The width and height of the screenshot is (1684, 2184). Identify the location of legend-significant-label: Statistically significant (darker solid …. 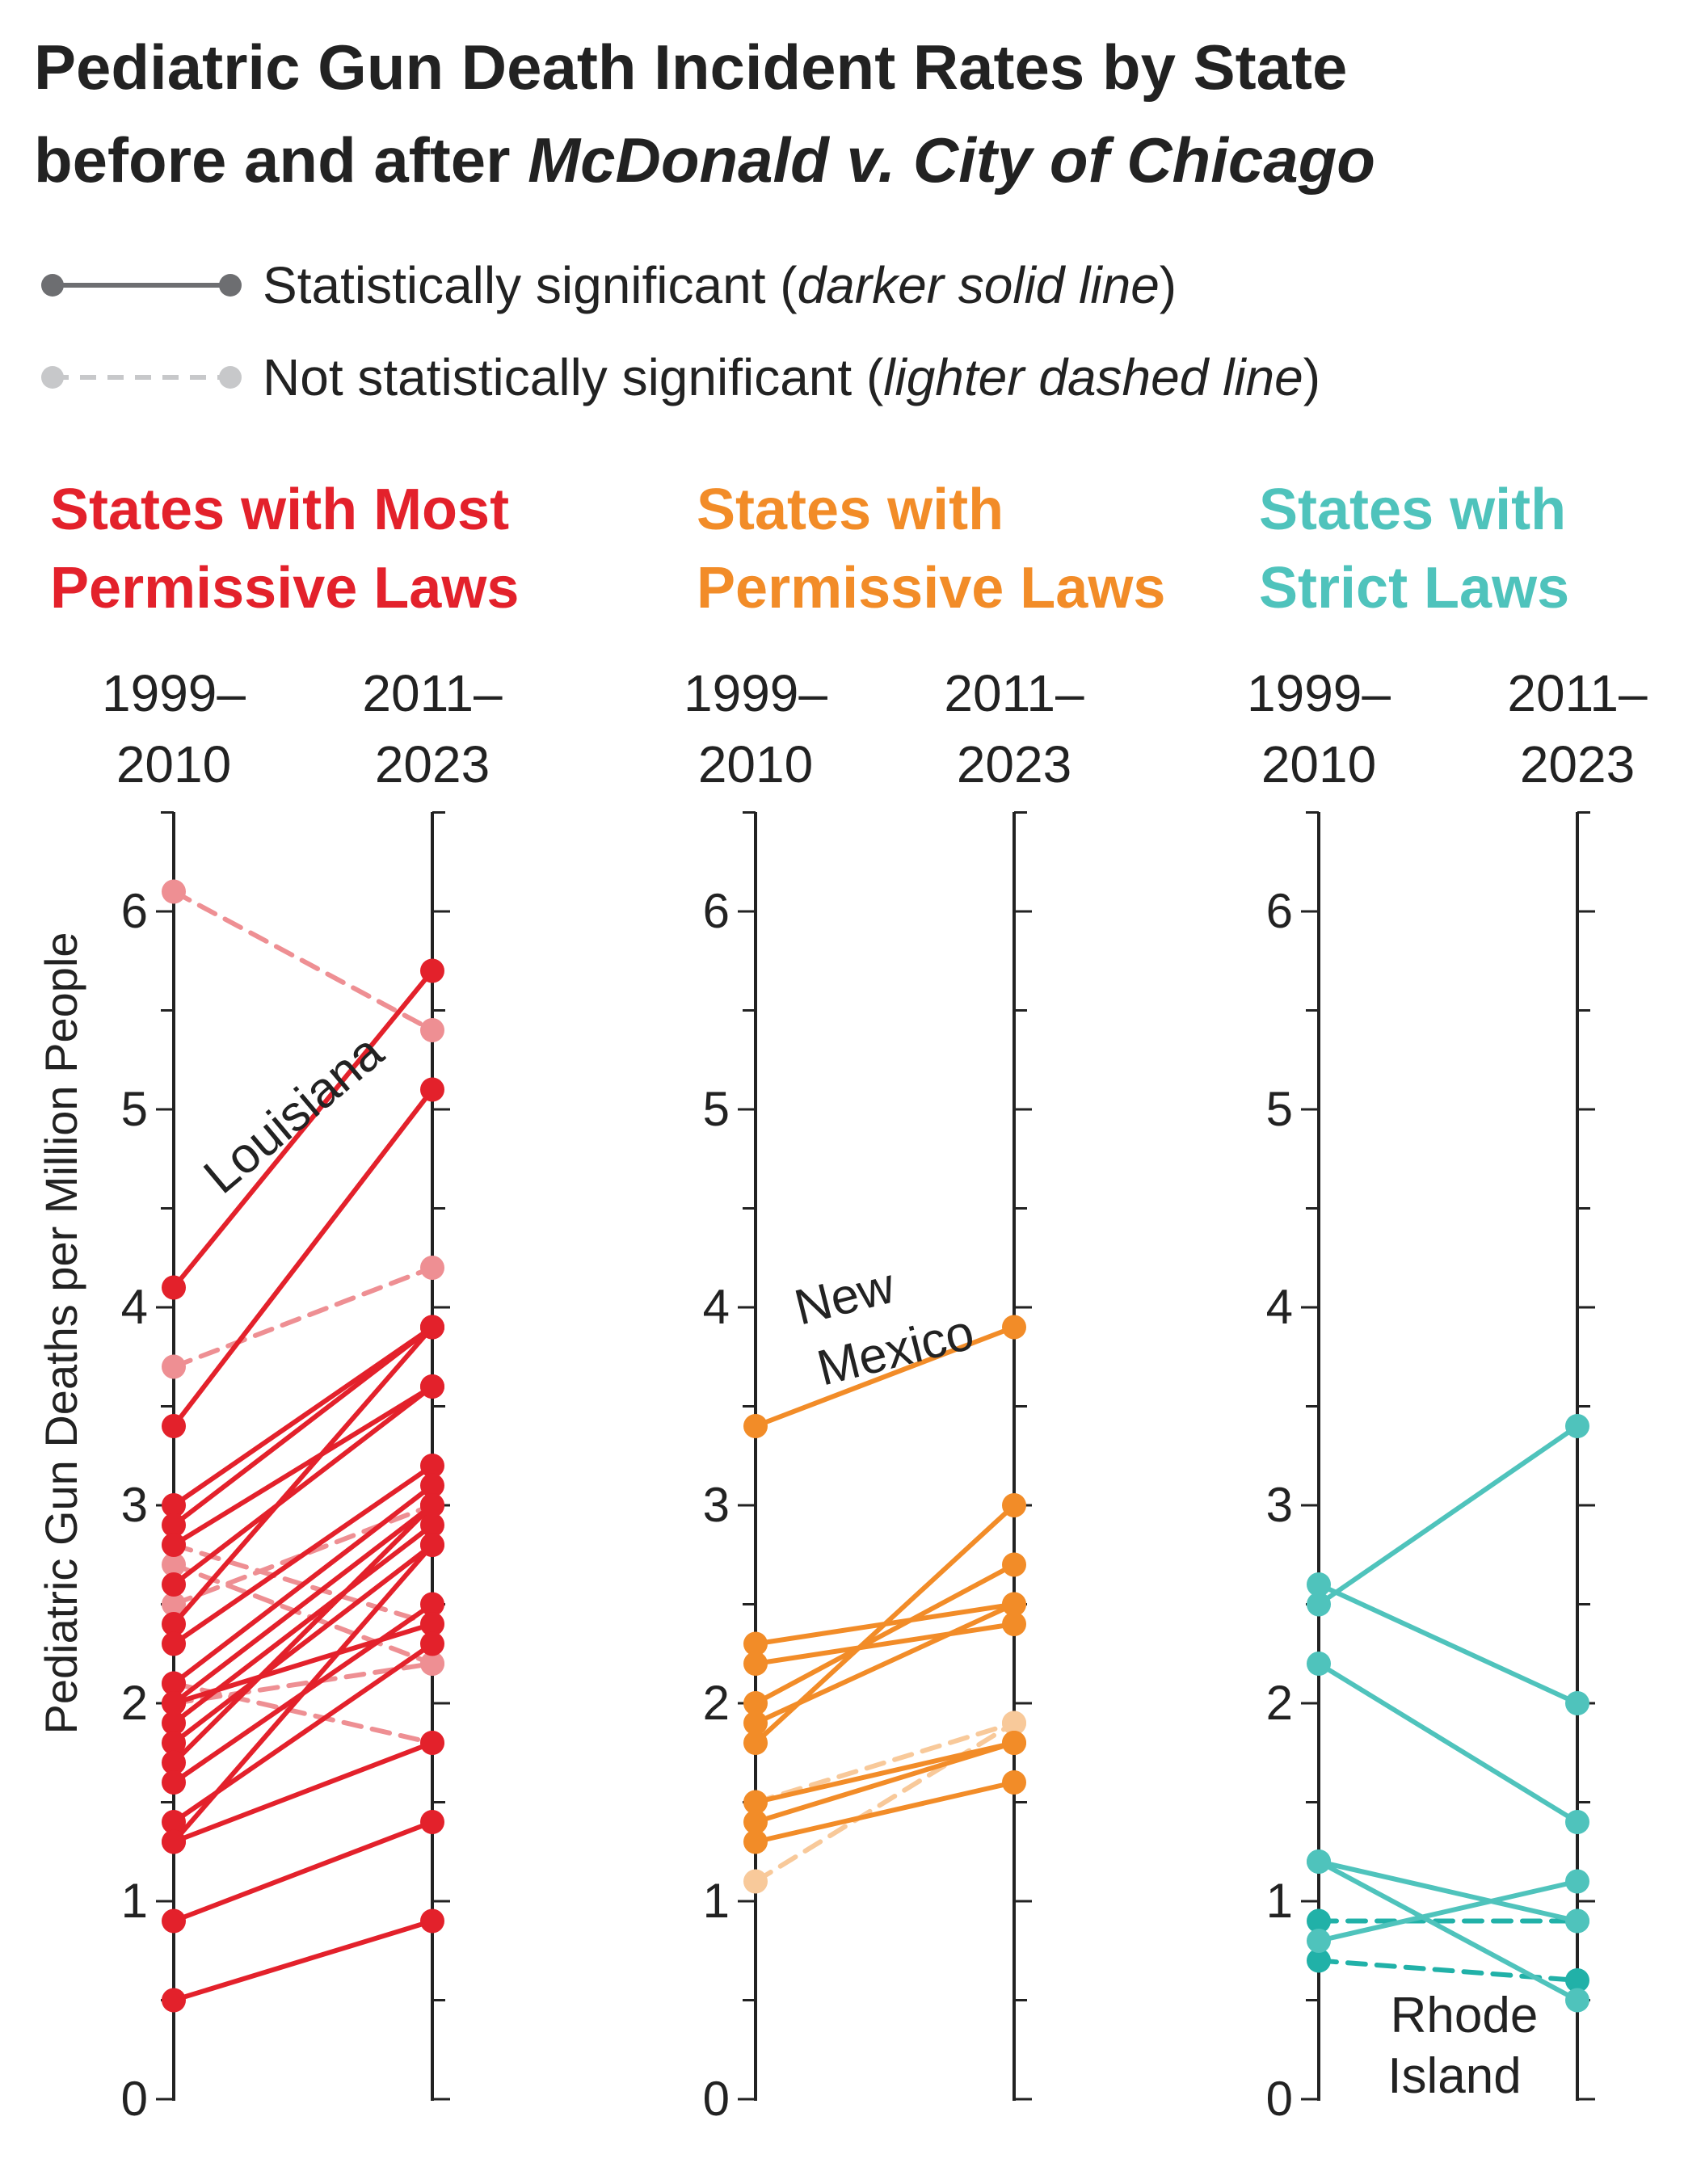
(720, 285).